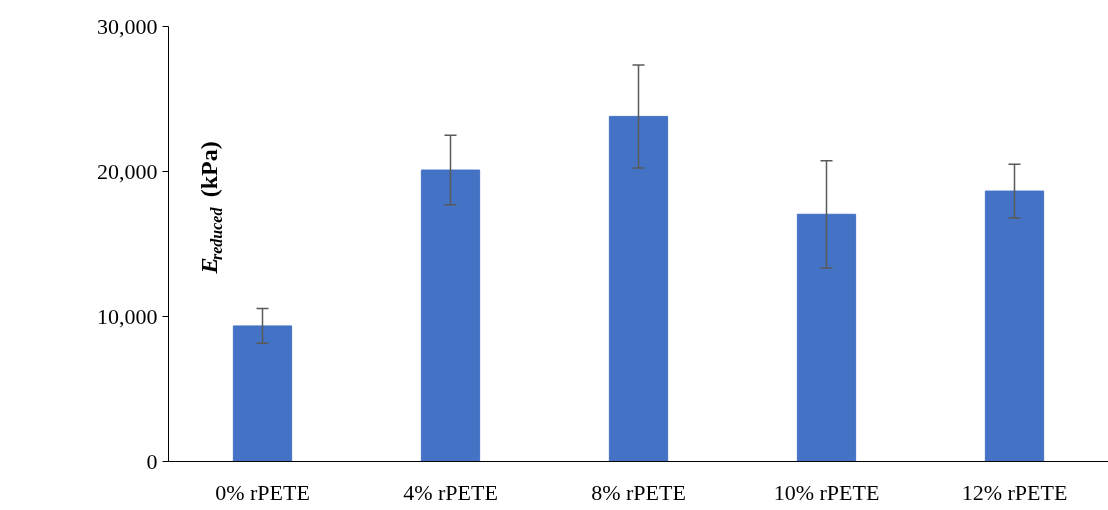 The width and height of the screenshot is (1108, 510). What do you see at coordinates (127, 26) in the screenshot?
I see `y-tick-label: 30,000` at bounding box center [127, 26].